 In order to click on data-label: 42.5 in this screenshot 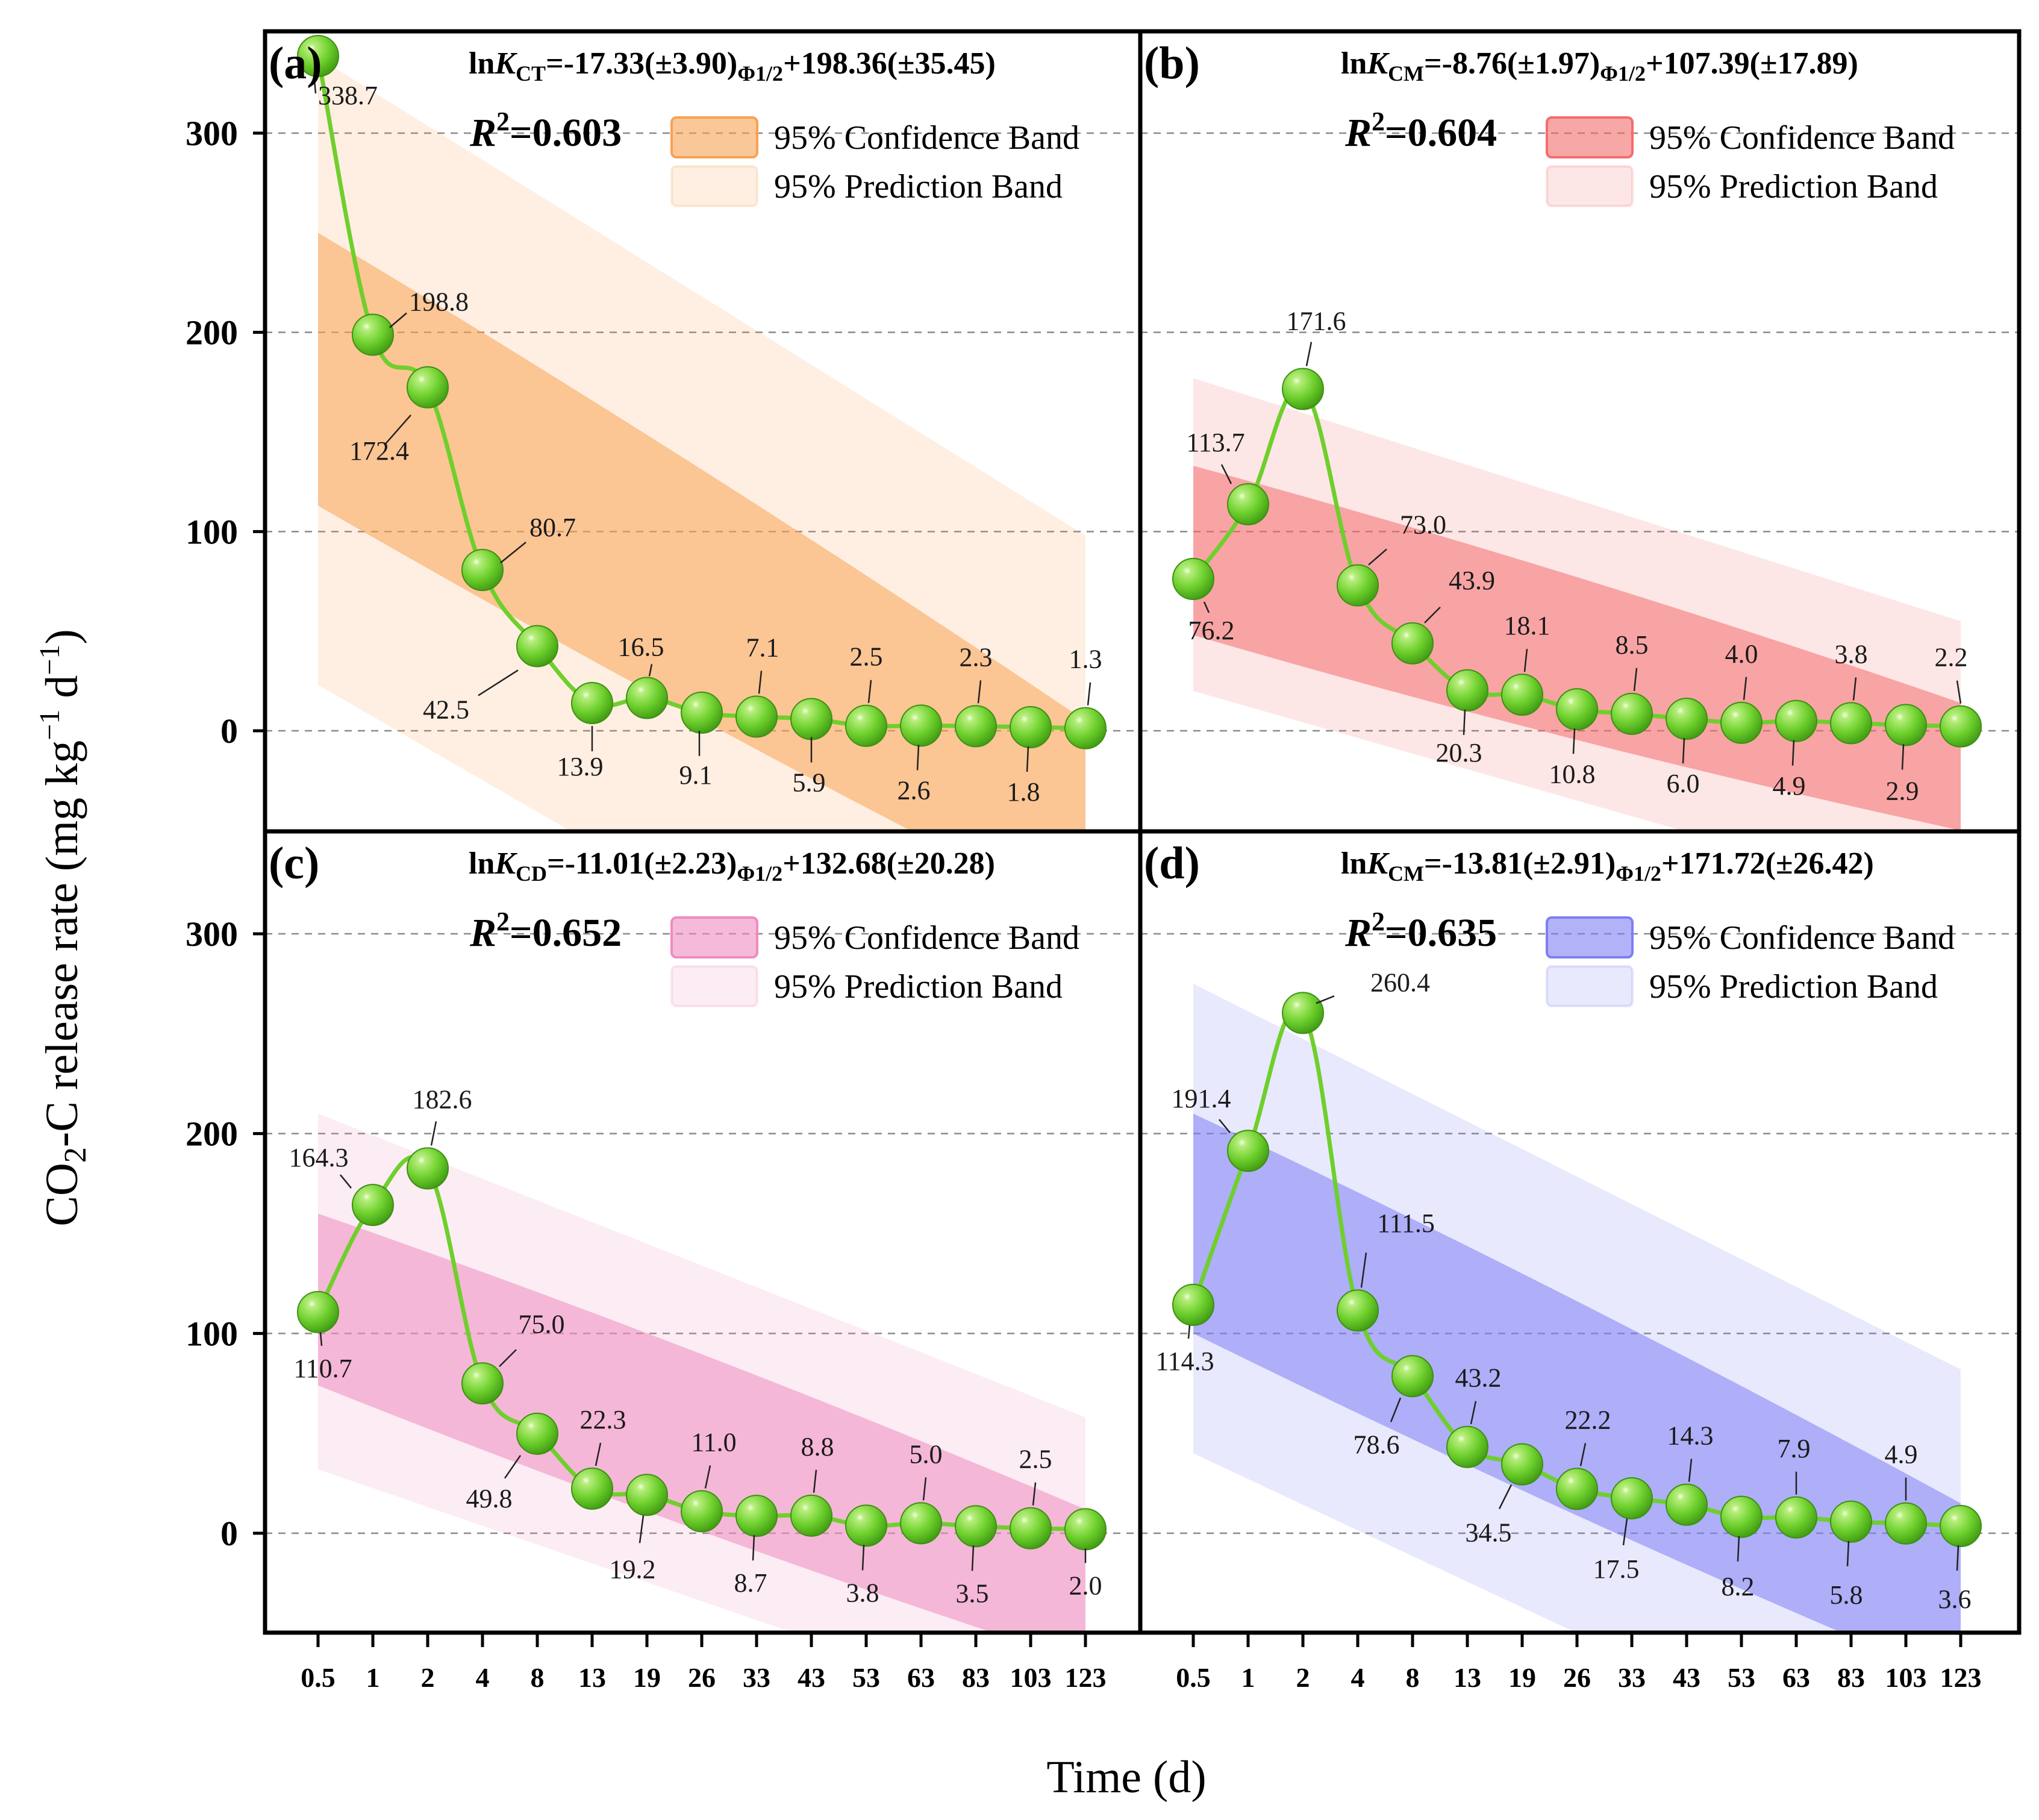, I will do `click(446, 710)`.